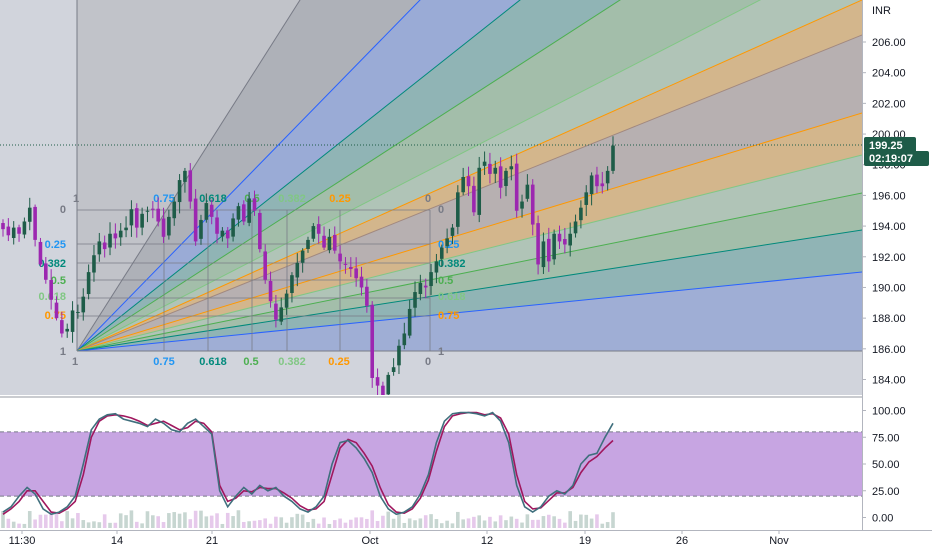 The image size is (932, 550). I want to click on fan-bottom-label: 0.25, so click(338, 362).